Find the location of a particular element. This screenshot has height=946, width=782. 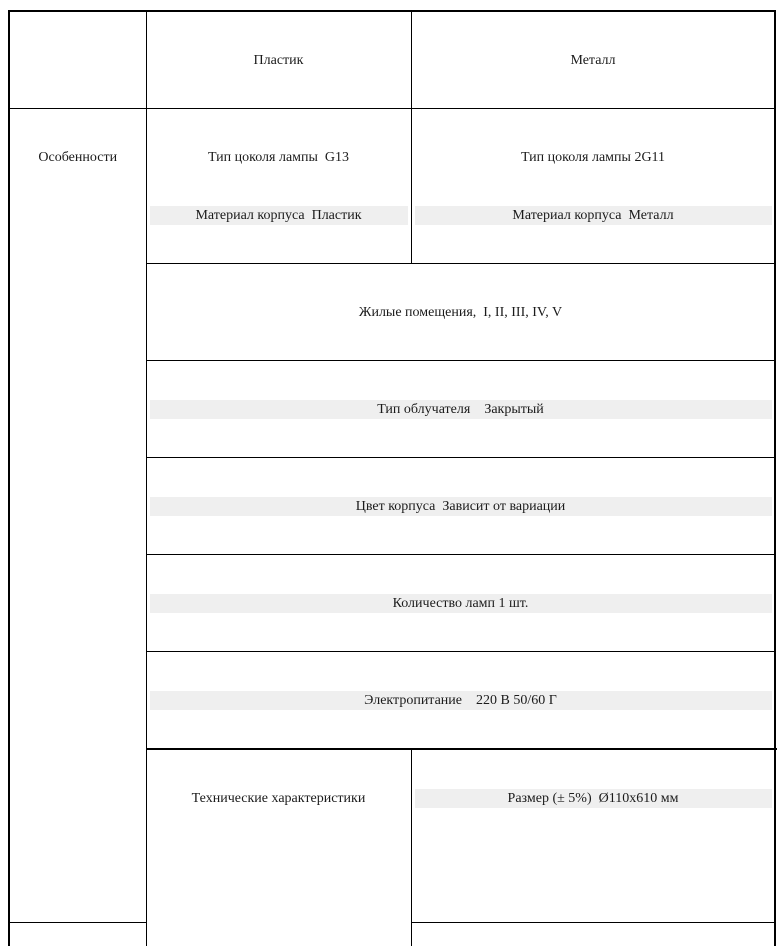

feature-line: Жилые помещения, I, II, III, IV, V is located at coordinates (461, 312).